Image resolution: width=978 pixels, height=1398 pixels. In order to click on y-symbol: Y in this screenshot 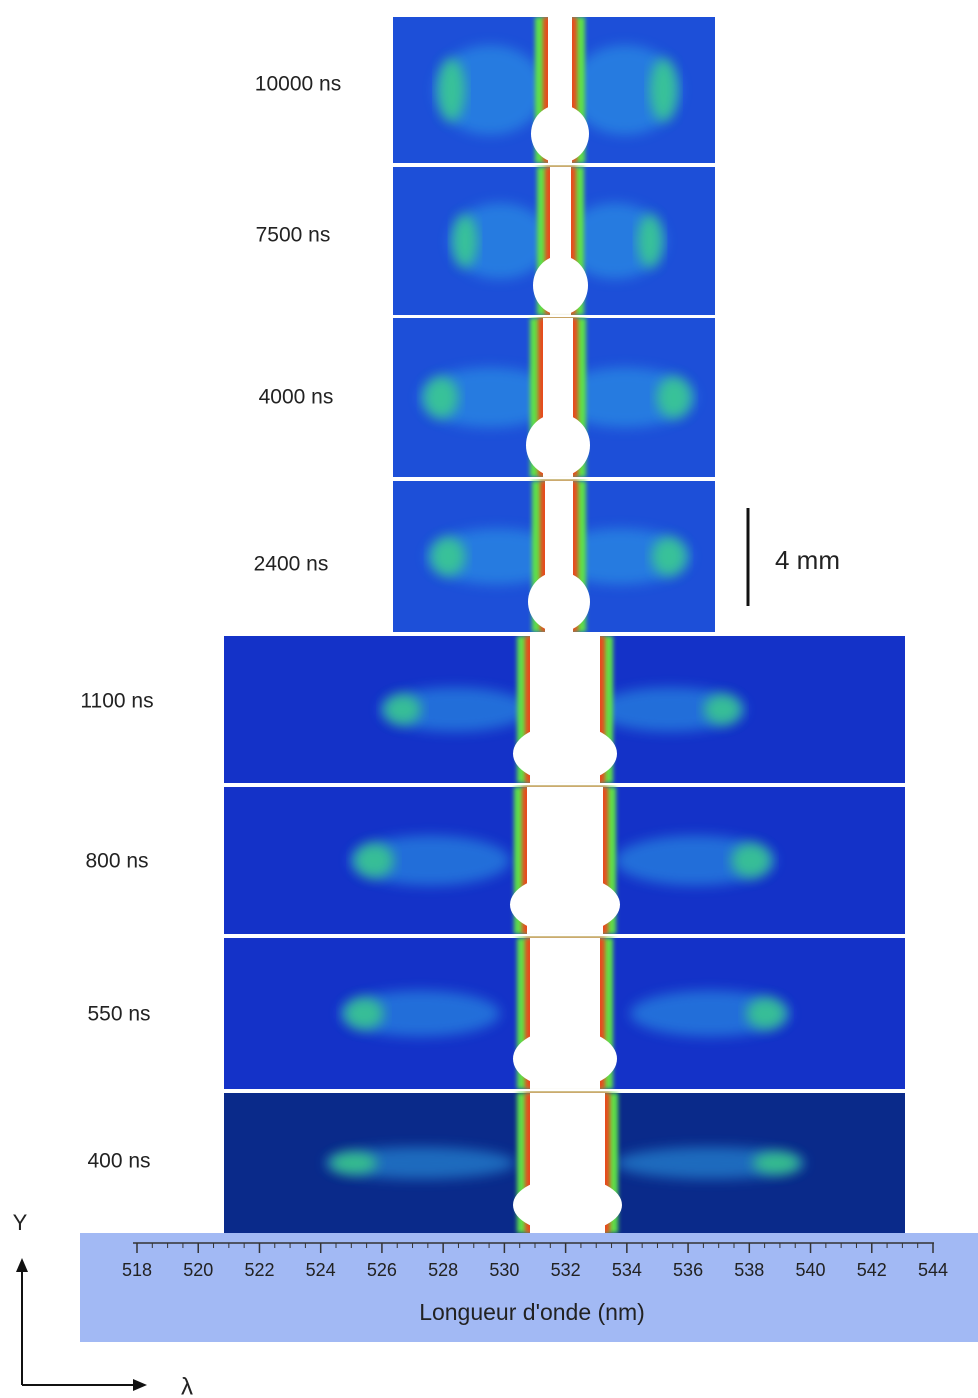, I will do `click(20, 1222)`.